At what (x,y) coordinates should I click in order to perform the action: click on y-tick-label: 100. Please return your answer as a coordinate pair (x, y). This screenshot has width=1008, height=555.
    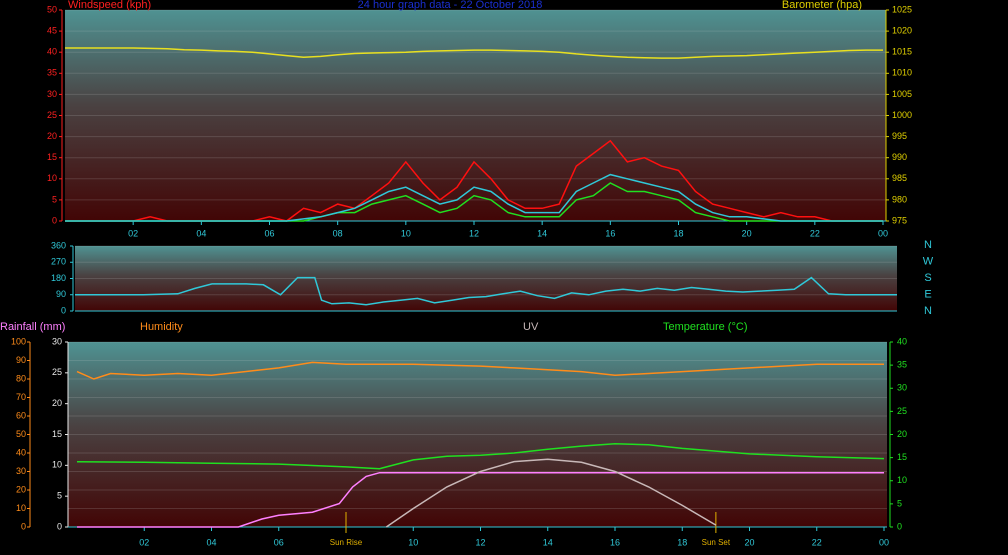
    Looking at the image, I should click on (18, 341).